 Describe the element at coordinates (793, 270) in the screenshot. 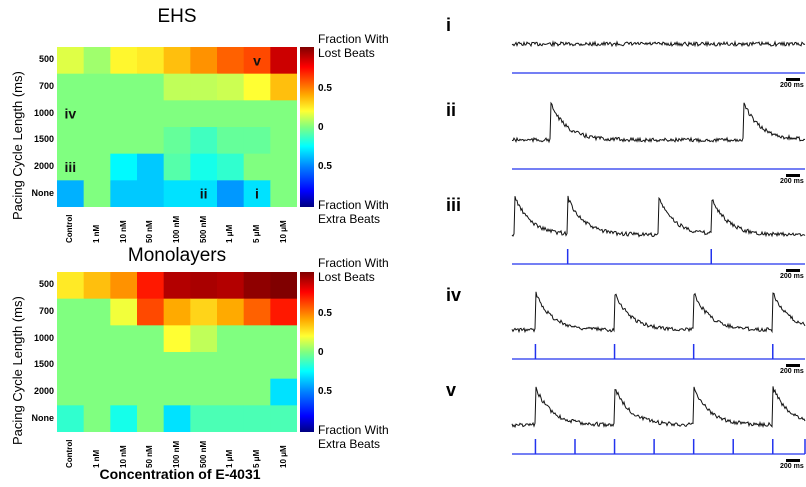

I see `scale-bar-iii` at that location.